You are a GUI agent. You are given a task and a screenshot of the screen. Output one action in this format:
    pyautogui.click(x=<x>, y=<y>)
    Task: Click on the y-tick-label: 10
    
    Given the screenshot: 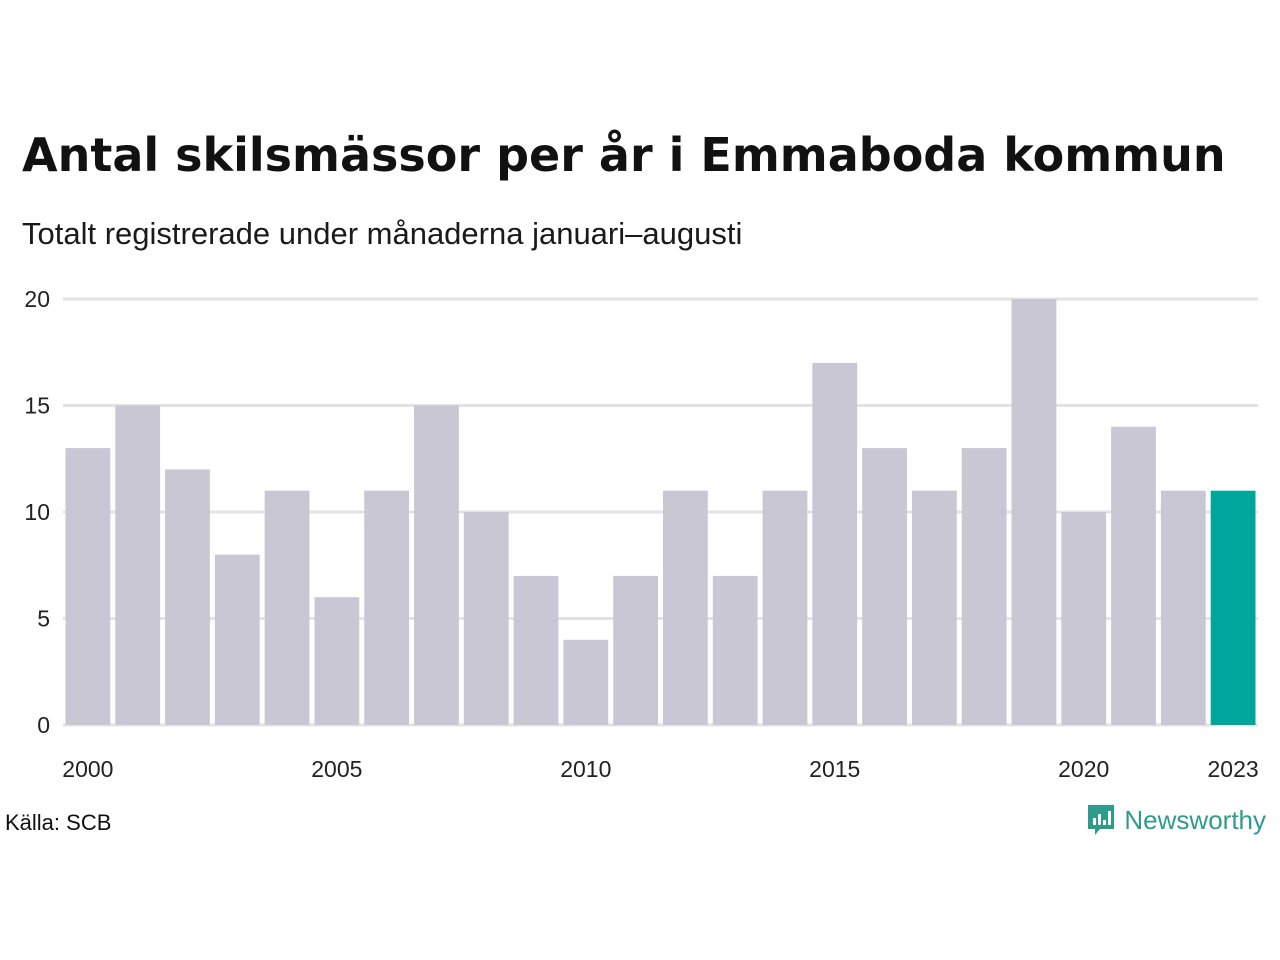 What is the action you would take?
    pyautogui.click(x=37, y=512)
    